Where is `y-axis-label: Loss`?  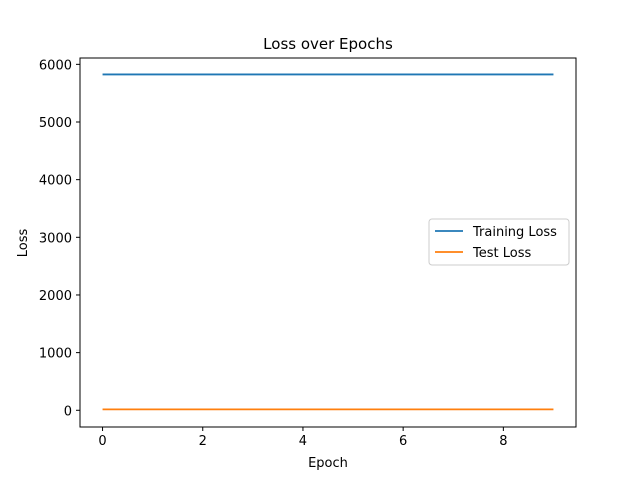
y-axis-label: Loss is located at coordinates (23, 243).